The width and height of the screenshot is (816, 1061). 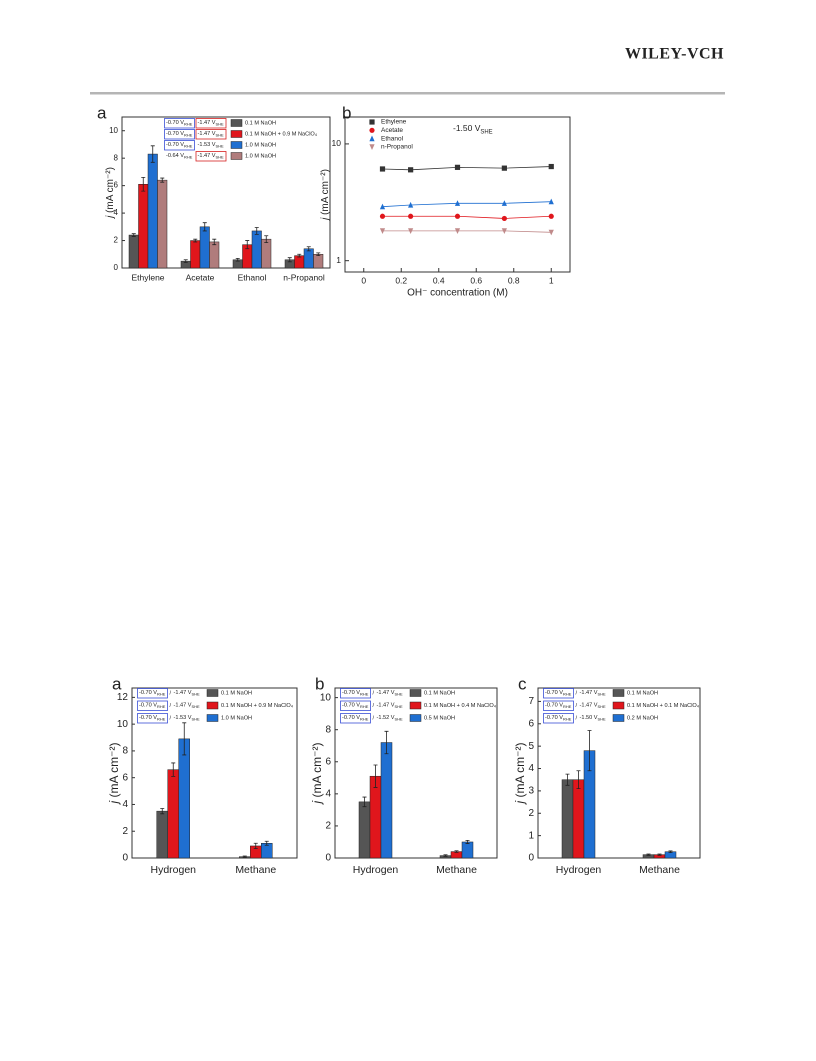 I want to click on x-tick-label: 0.2, so click(x=401, y=280).